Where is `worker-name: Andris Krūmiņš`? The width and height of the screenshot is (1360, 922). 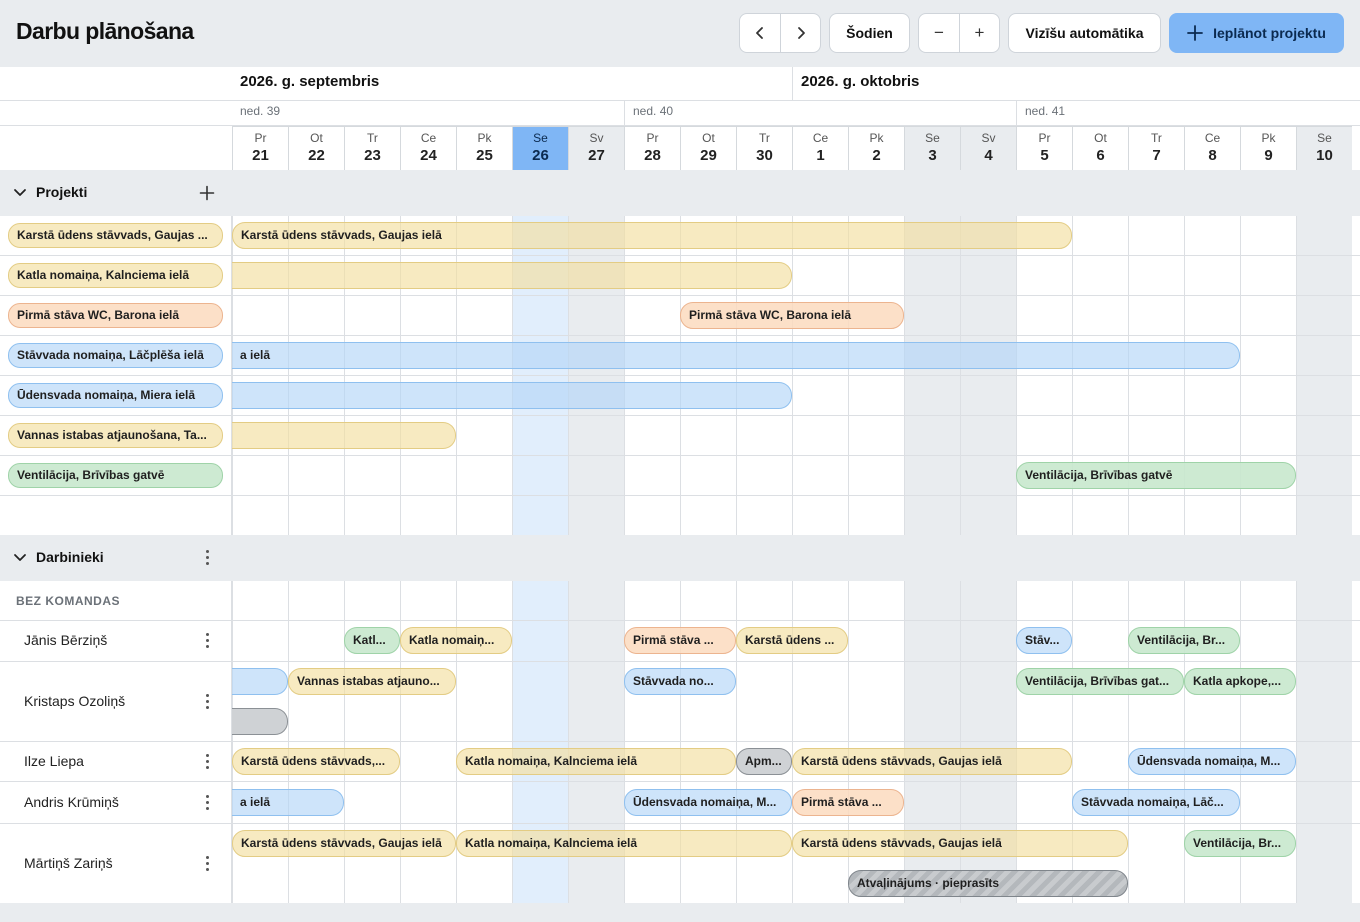
worker-name: Andris Krūmiņš is located at coordinates (71, 802).